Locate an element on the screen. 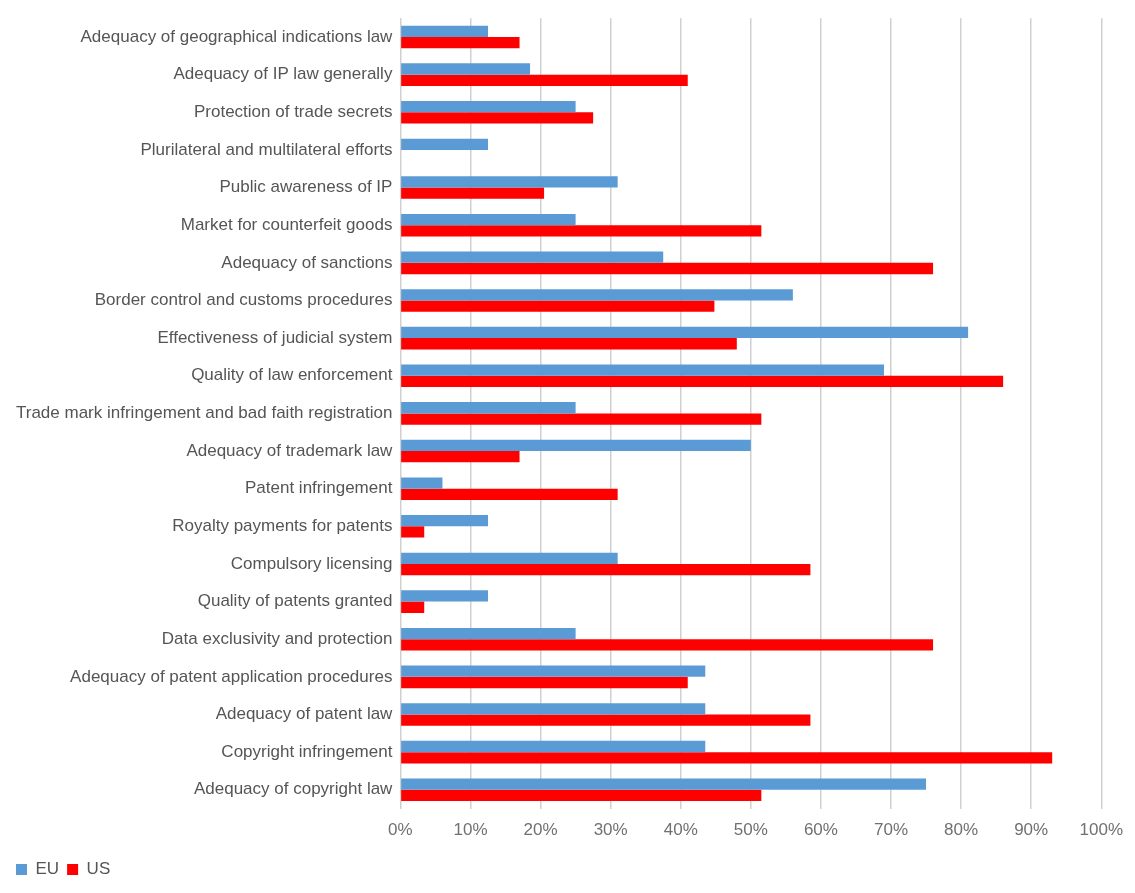  y-tick-label: Effectiveness of judicial system is located at coordinates (275, 337).